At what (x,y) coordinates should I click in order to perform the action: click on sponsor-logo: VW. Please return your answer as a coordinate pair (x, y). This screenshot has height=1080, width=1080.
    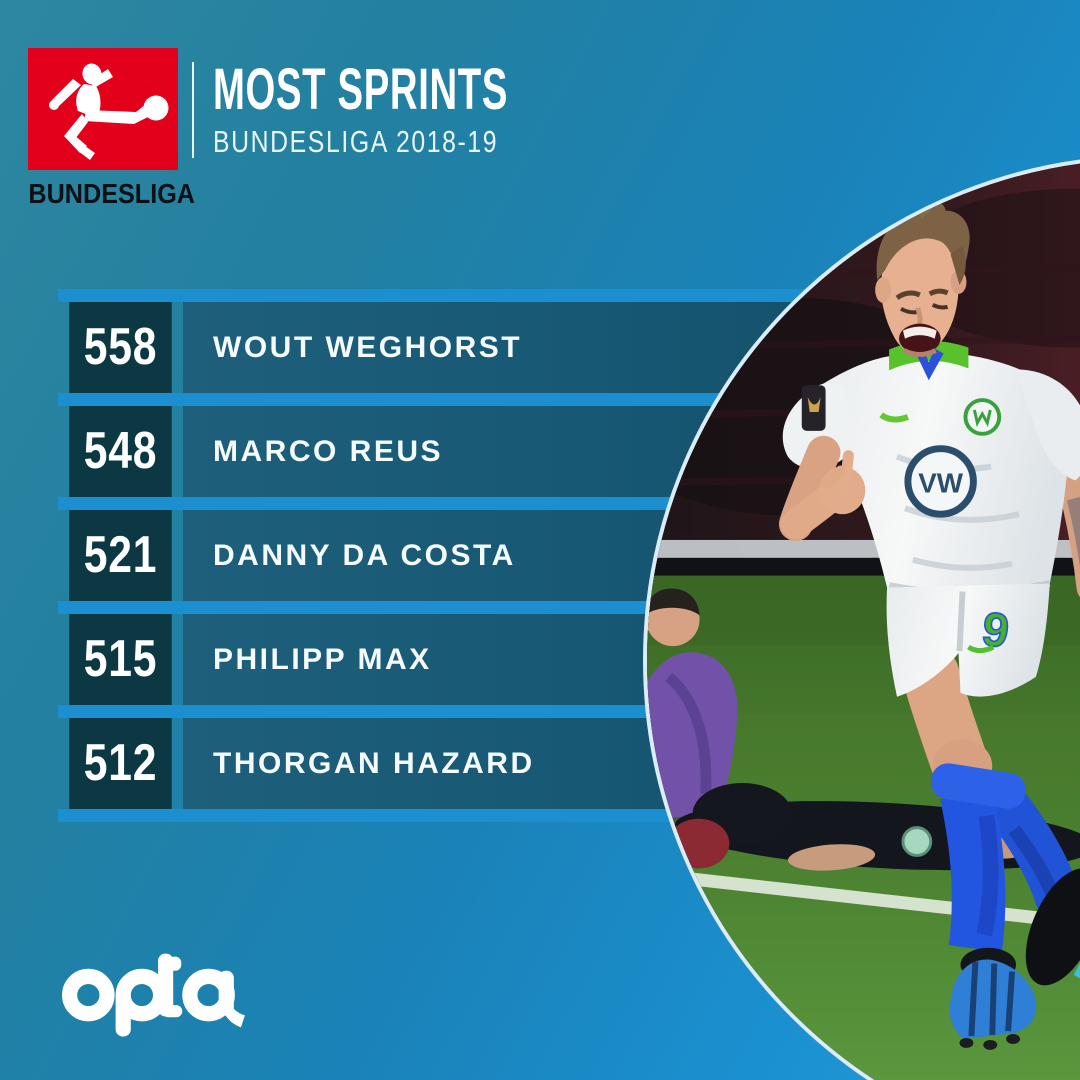
    Looking at the image, I should click on (940, 481).